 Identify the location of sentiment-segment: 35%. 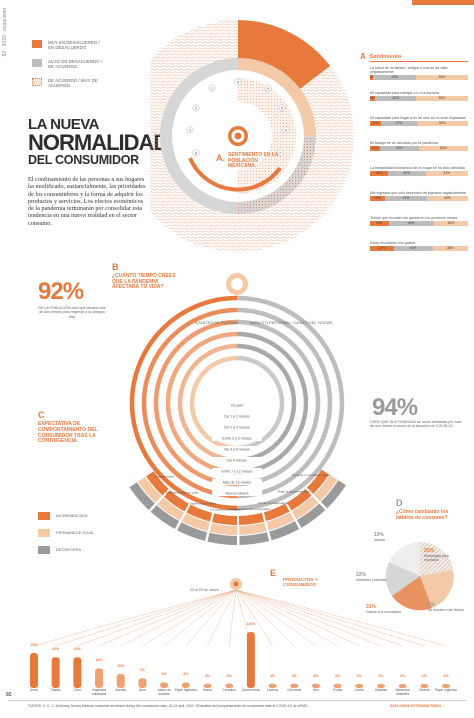
(450, 224).